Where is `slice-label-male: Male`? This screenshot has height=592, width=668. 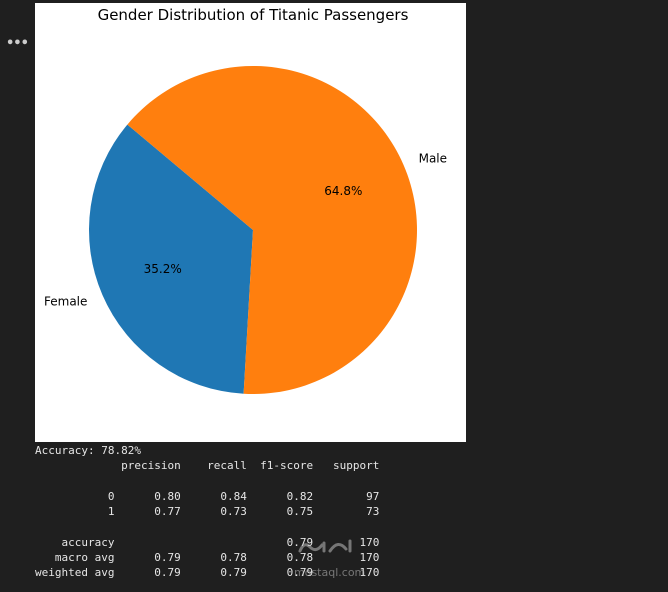
slice-label-male: Male is located at coordinates (433, 159).